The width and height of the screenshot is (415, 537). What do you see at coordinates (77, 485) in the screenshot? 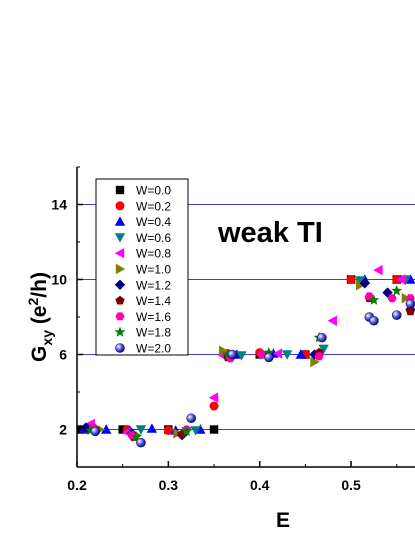
I see `x-tick-label: 0.2` at bounding box center [77, 485].